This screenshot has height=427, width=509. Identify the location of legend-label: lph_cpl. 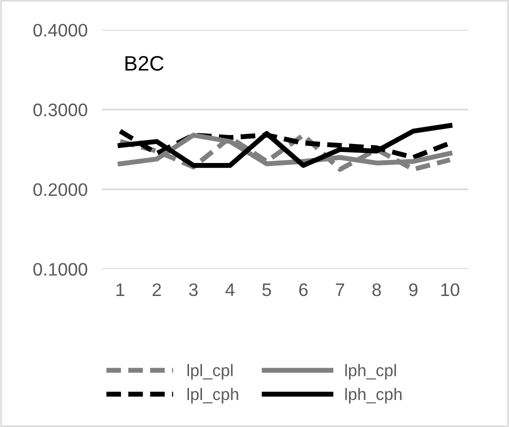
(370, 372).